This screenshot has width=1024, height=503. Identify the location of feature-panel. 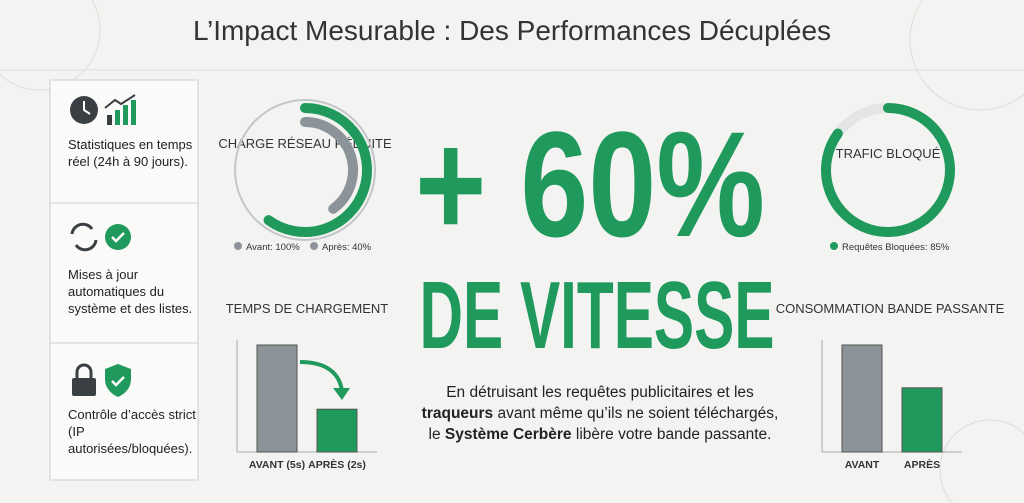
(124, 280).